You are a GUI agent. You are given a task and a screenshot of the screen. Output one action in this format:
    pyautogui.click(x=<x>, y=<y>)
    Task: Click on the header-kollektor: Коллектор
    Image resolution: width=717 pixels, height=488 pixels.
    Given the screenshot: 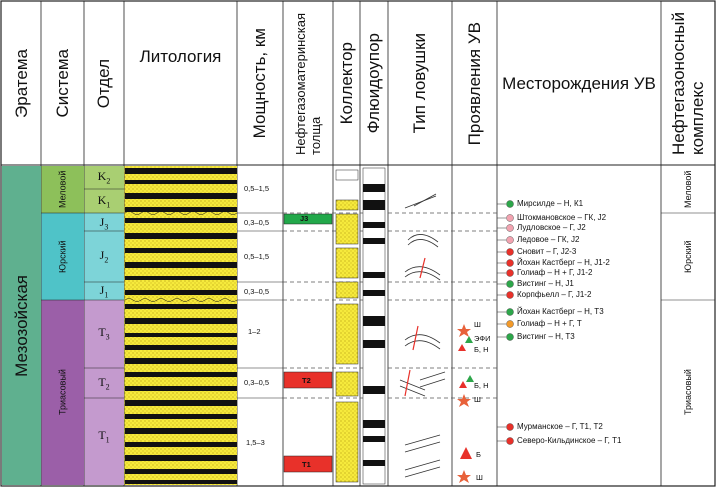 What is the action you would take?
    pyautogui.click(x=346, y=83)
    